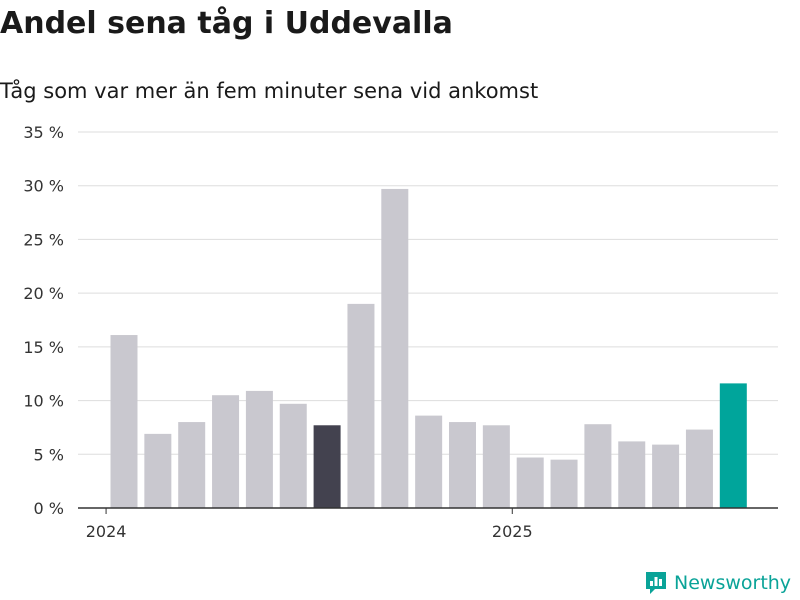 This screenshot has width=800, height=600. Describe the element at coordinates (49, 454) in the screenshot. I see `y-tick-label: 5 %` at that location.